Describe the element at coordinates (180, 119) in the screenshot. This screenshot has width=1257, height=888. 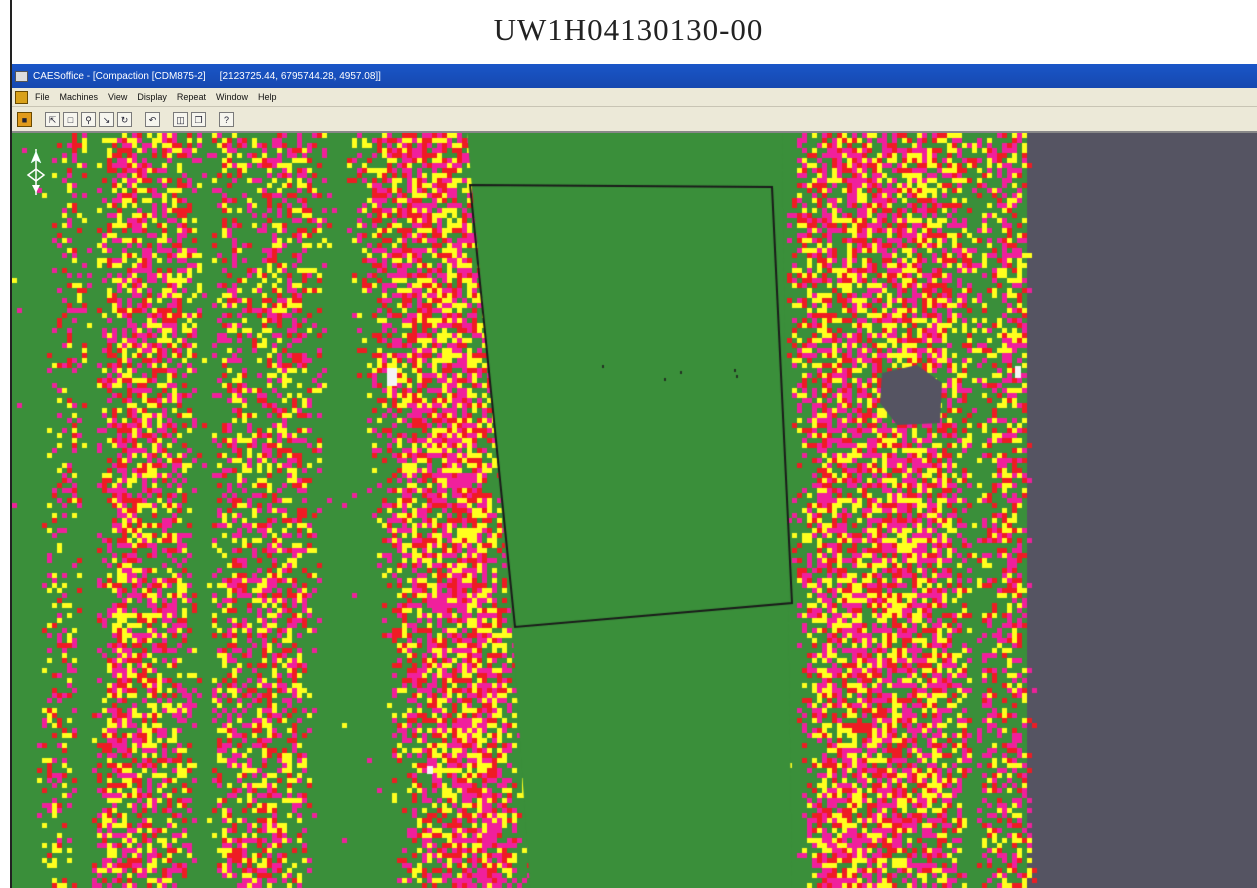
I see `layout-icon: ◫` at that location.